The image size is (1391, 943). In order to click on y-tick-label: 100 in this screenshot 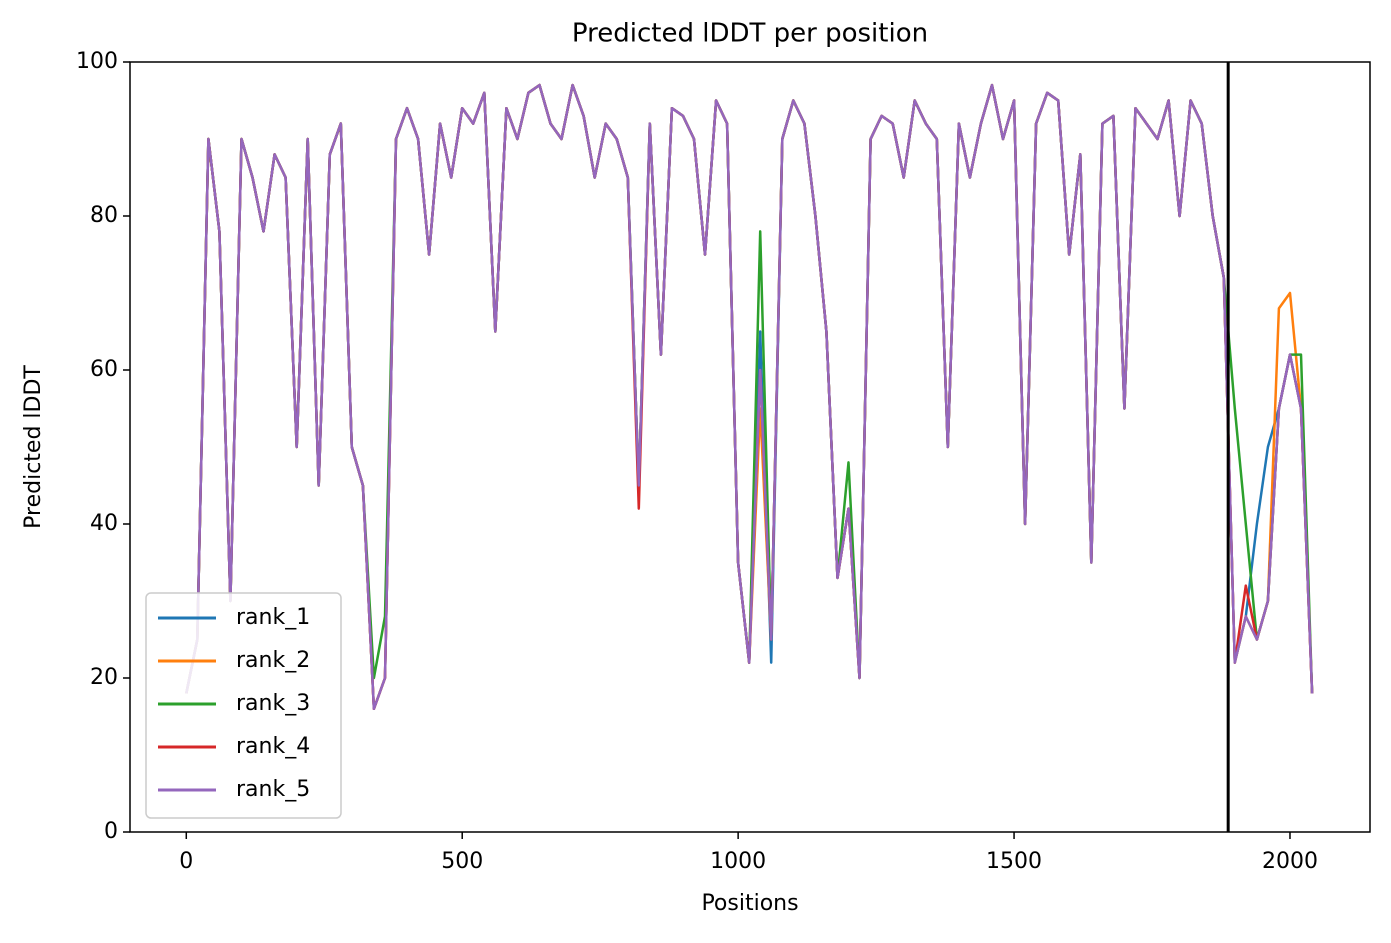, I will do `click(97, 61)`.